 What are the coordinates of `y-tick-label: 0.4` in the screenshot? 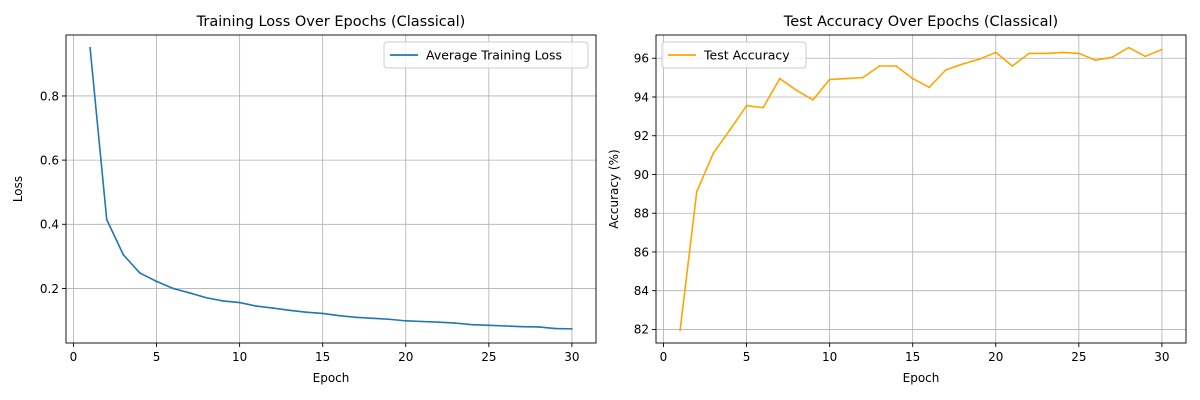 It's located at (49, 225).